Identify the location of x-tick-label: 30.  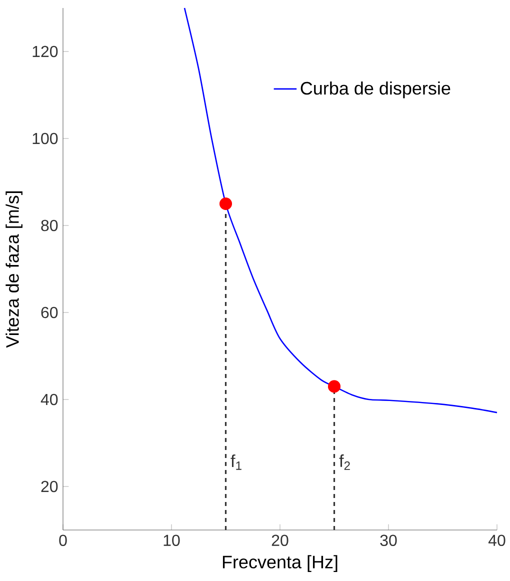
(388, 540).